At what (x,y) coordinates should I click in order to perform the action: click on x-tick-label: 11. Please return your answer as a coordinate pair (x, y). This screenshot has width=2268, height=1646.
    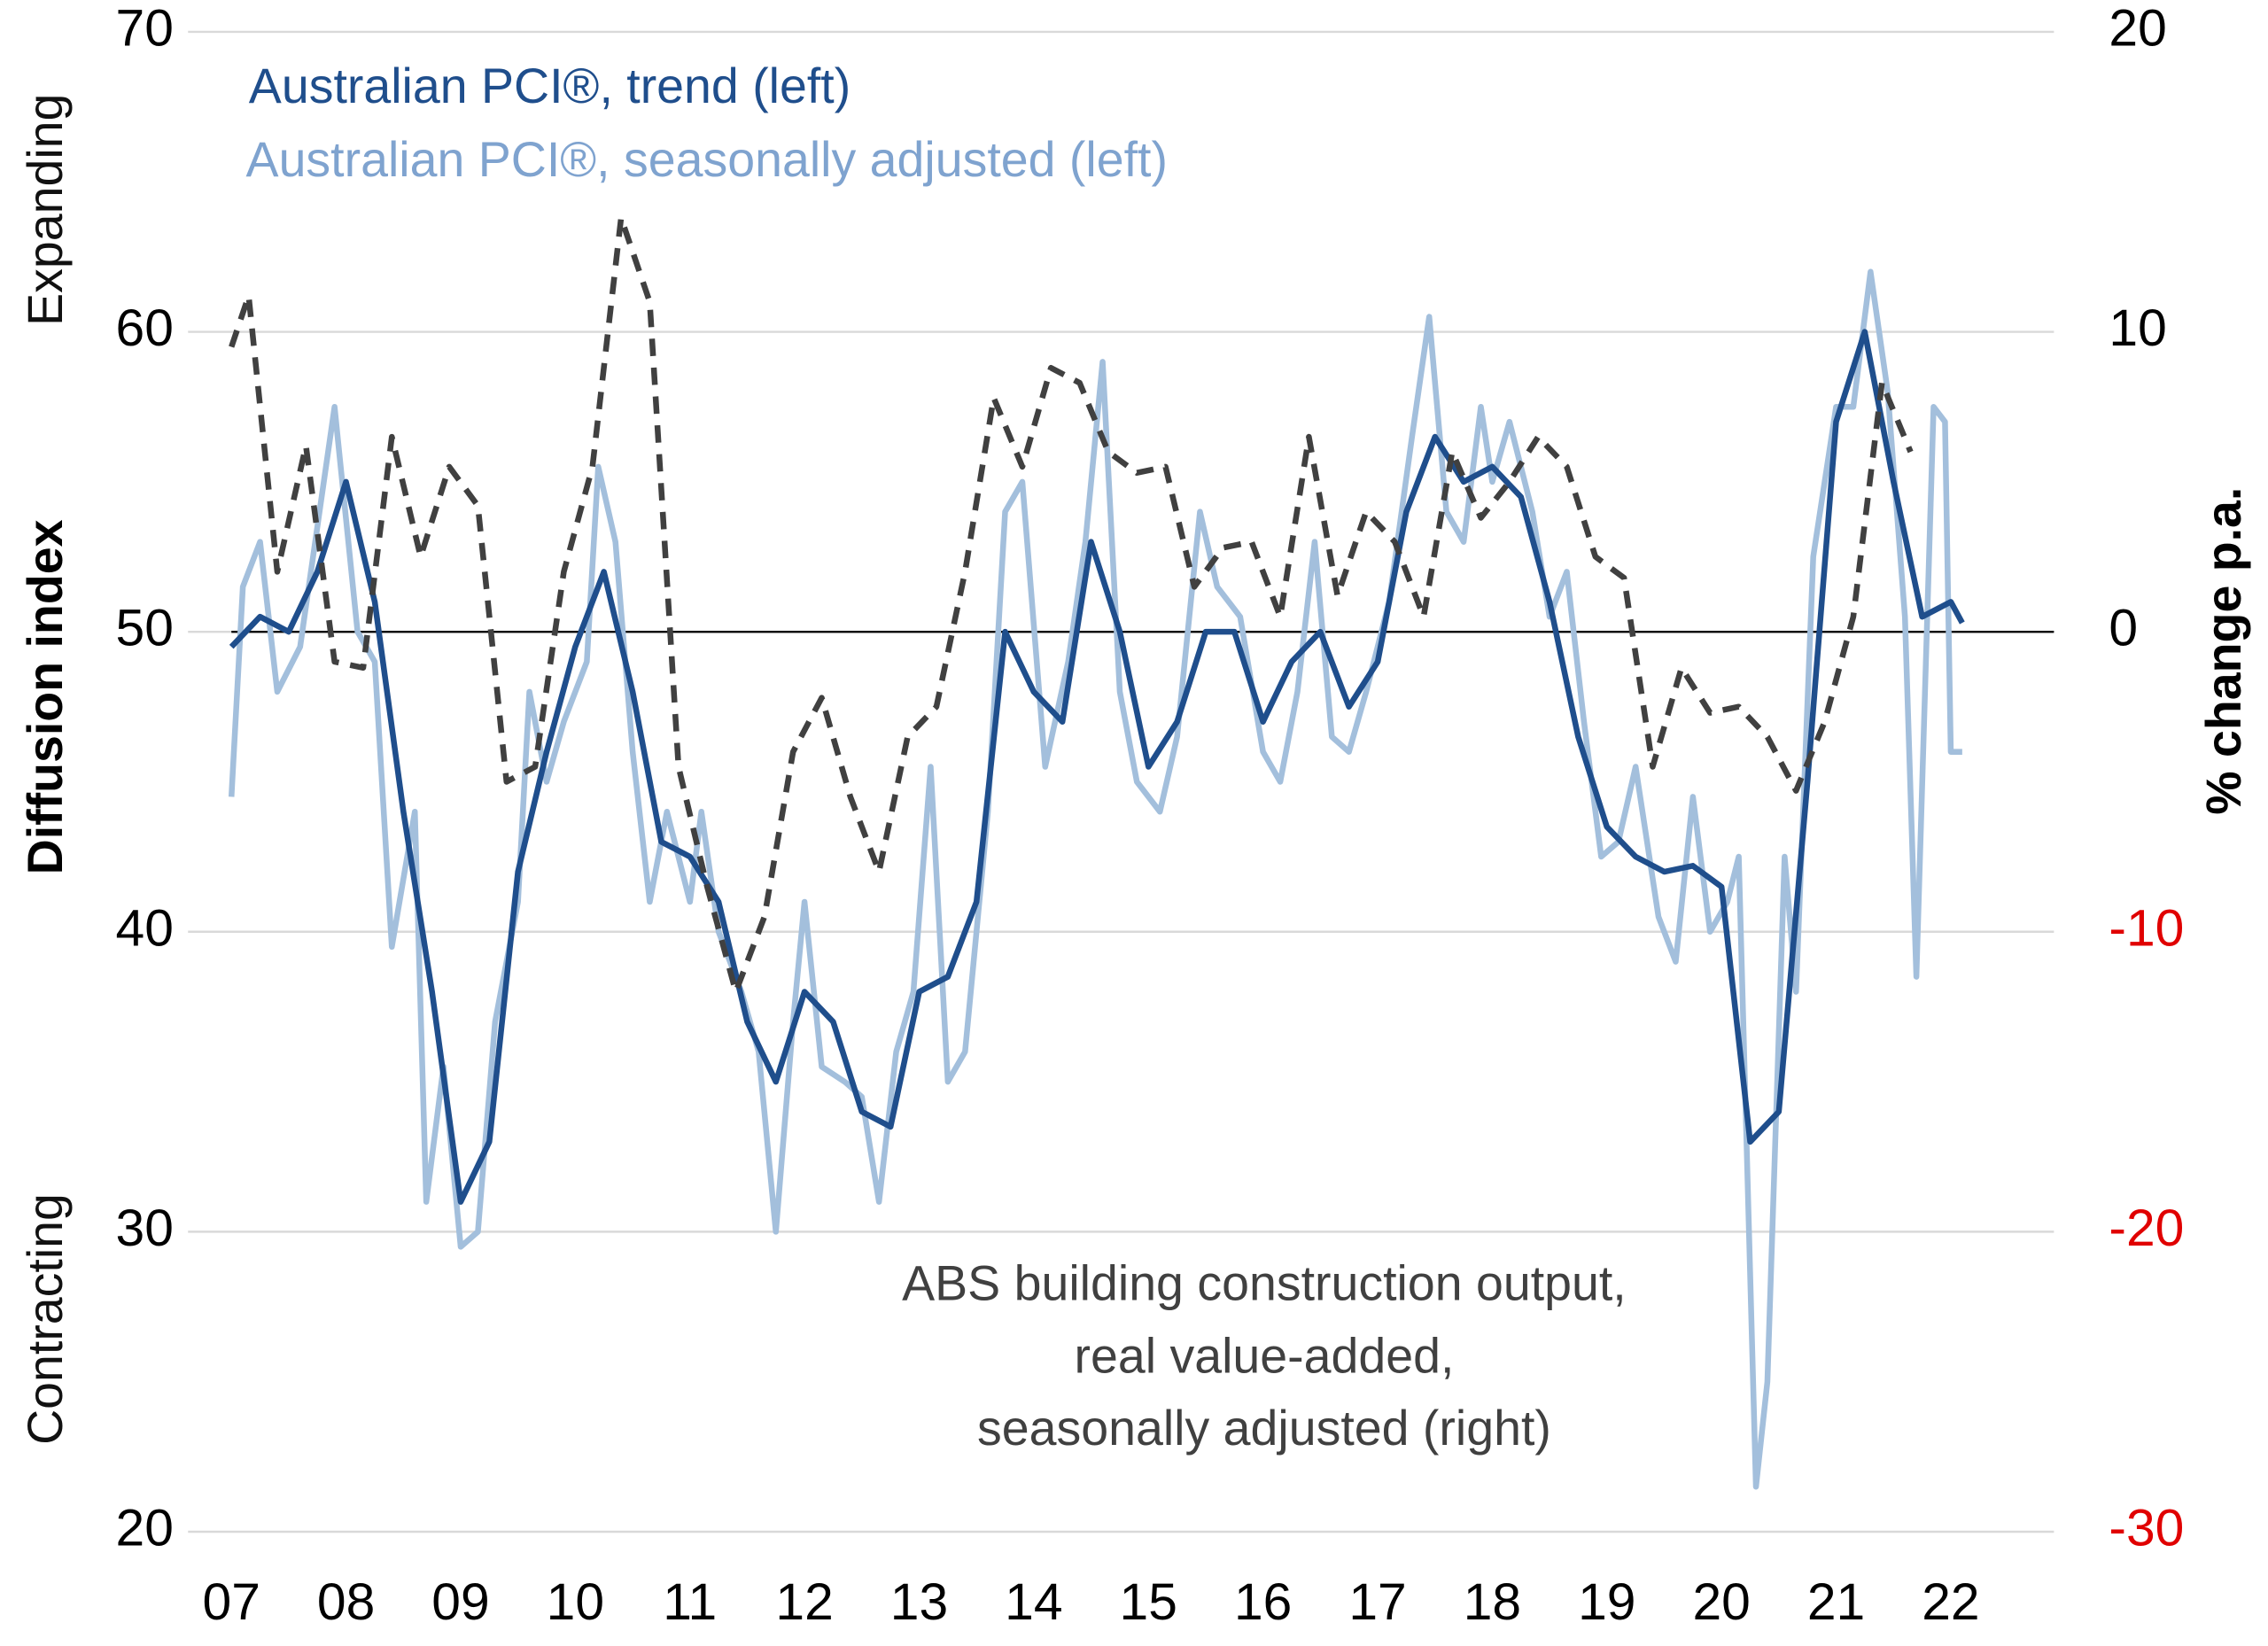
    Looking at the image, I should click on (690, 1602).